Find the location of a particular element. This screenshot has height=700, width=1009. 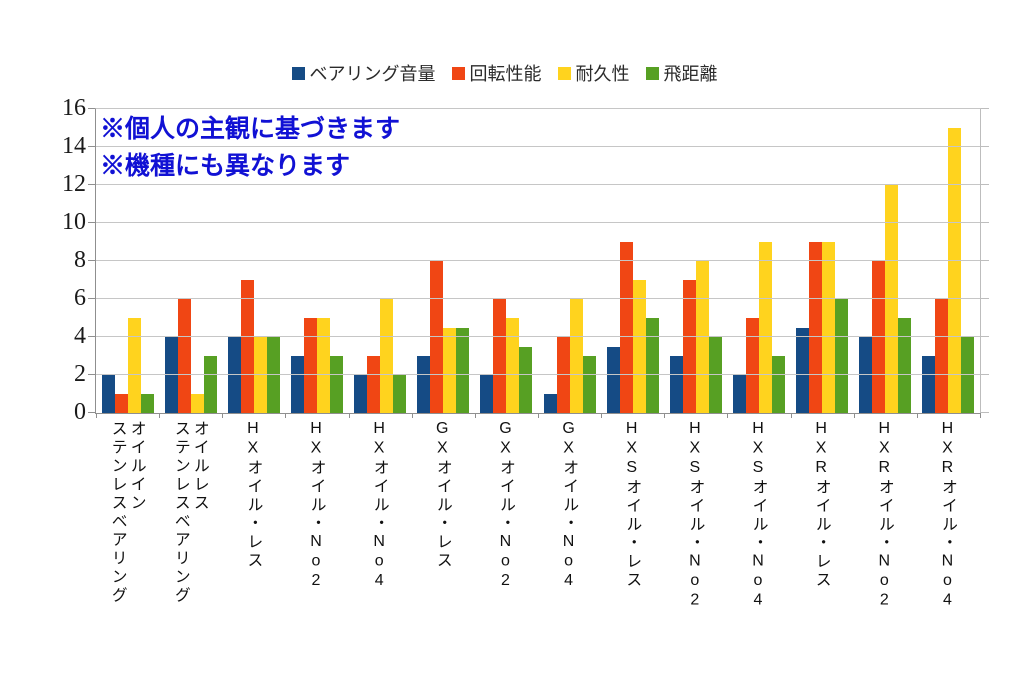

x-category-label: HXRオイル・No2 is located at coordinates (884, 515).